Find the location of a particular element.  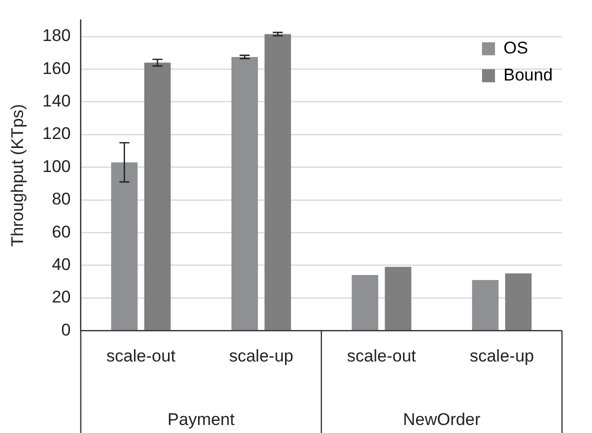

legend-label: Bound is located at coordinates (528, 74).